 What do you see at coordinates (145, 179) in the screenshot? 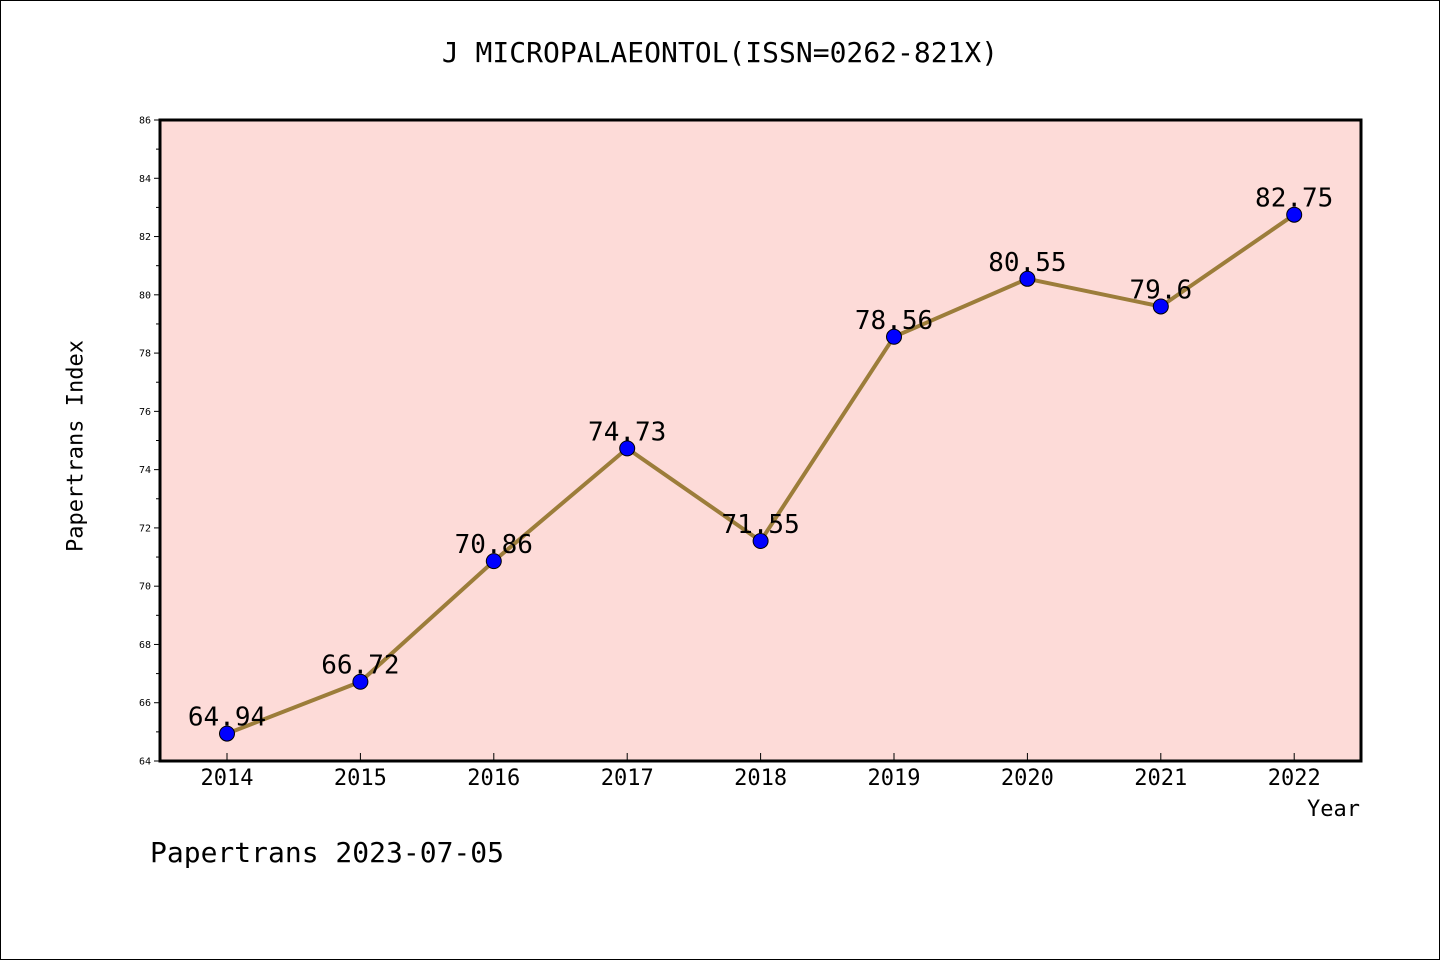
I see `y-tick-label: 84` at bounding box center [145, 179].